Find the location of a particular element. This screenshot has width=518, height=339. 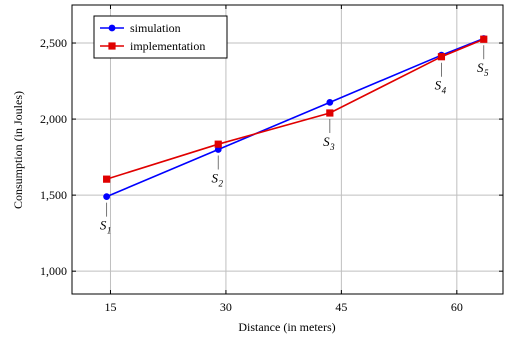

annotation-subscript: 2 is located at coordinates (220, 184).